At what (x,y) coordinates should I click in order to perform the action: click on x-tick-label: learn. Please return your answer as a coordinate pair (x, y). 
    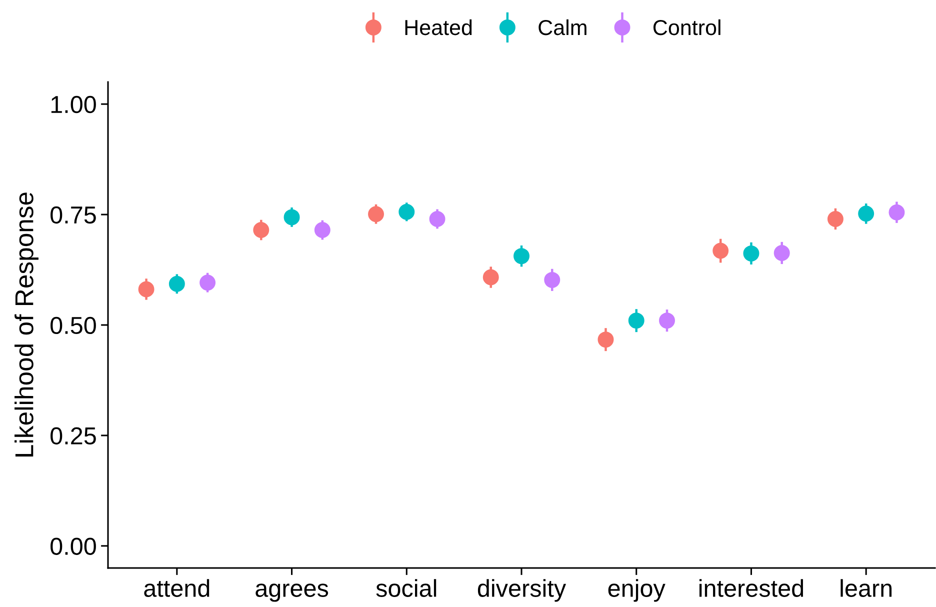
    Looking at the image, I should click on (866, 588).